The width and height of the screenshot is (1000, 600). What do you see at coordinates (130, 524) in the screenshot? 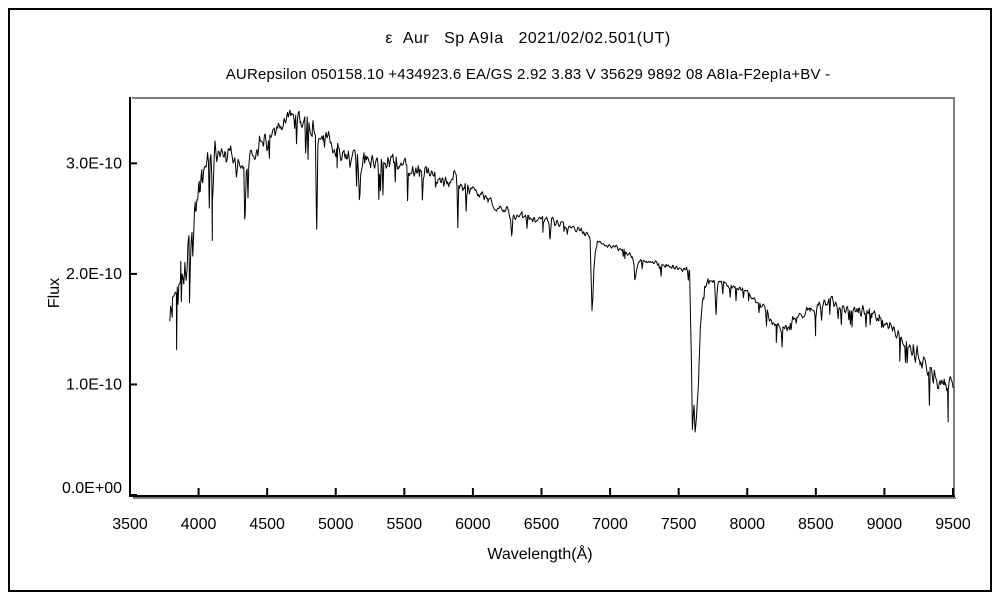
I see `x-tick-label: 3500` at bounding box center [130, 524].